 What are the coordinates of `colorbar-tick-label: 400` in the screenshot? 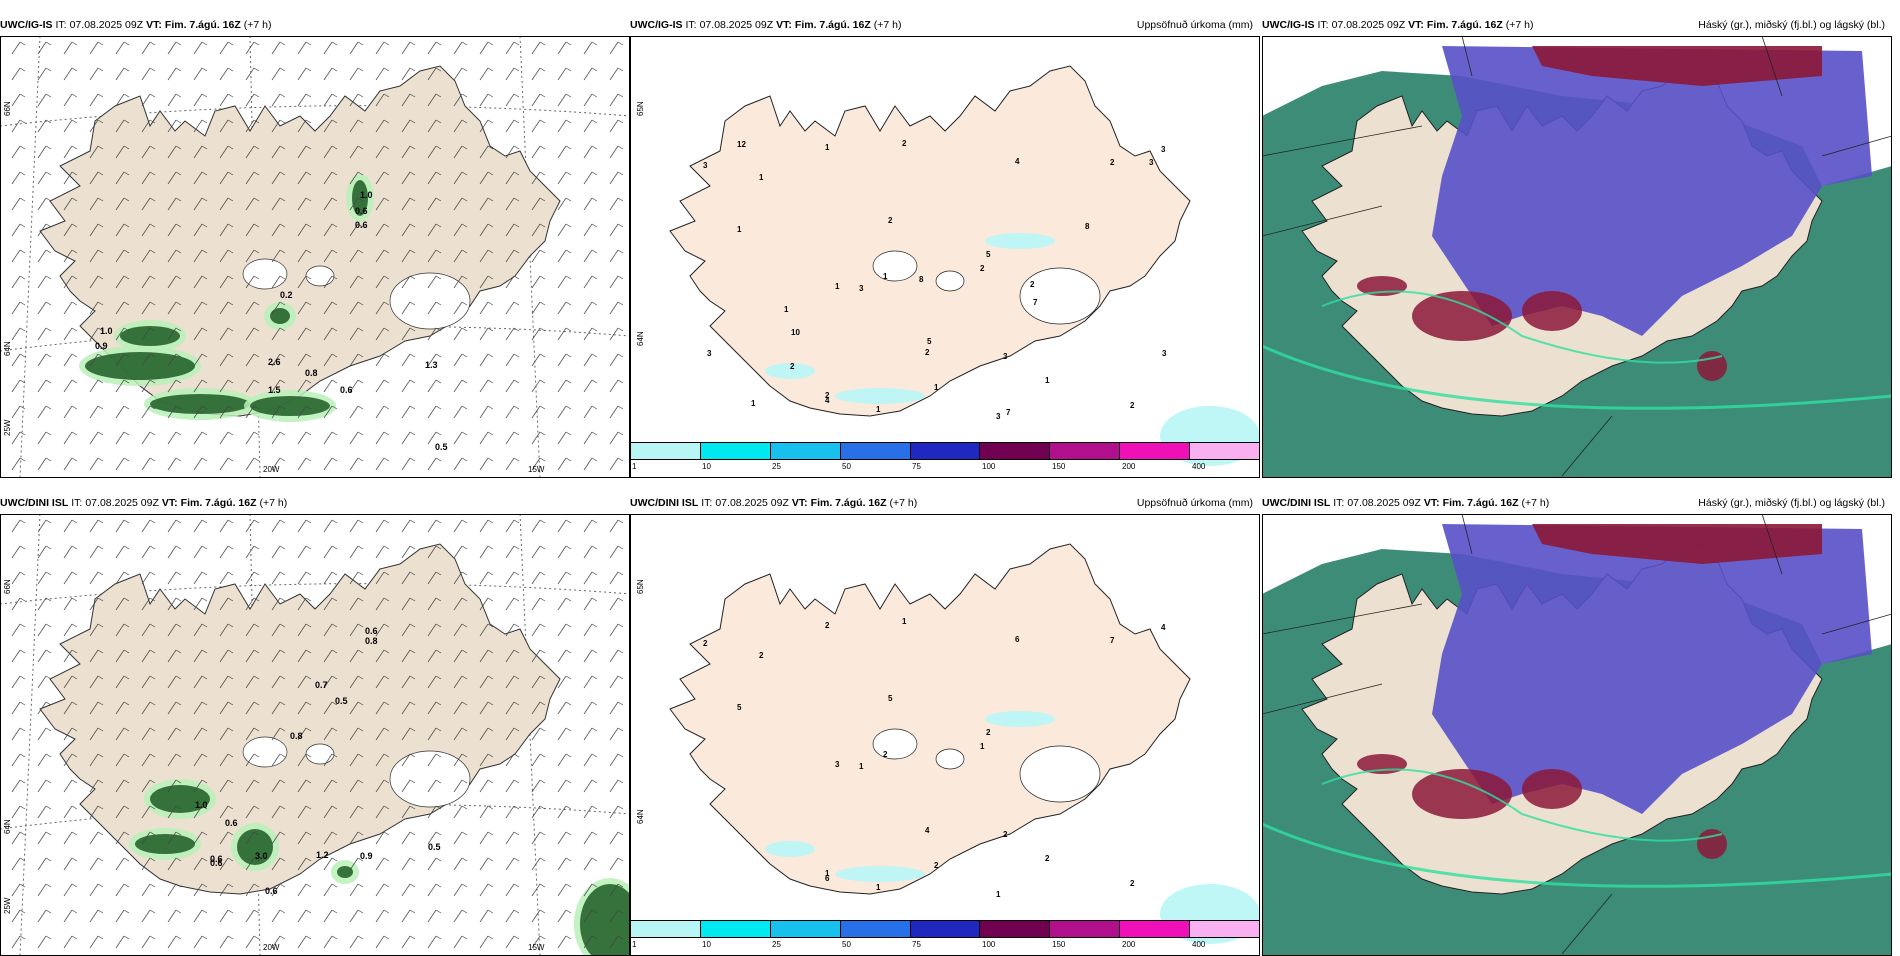 It's located at (1199, 466).